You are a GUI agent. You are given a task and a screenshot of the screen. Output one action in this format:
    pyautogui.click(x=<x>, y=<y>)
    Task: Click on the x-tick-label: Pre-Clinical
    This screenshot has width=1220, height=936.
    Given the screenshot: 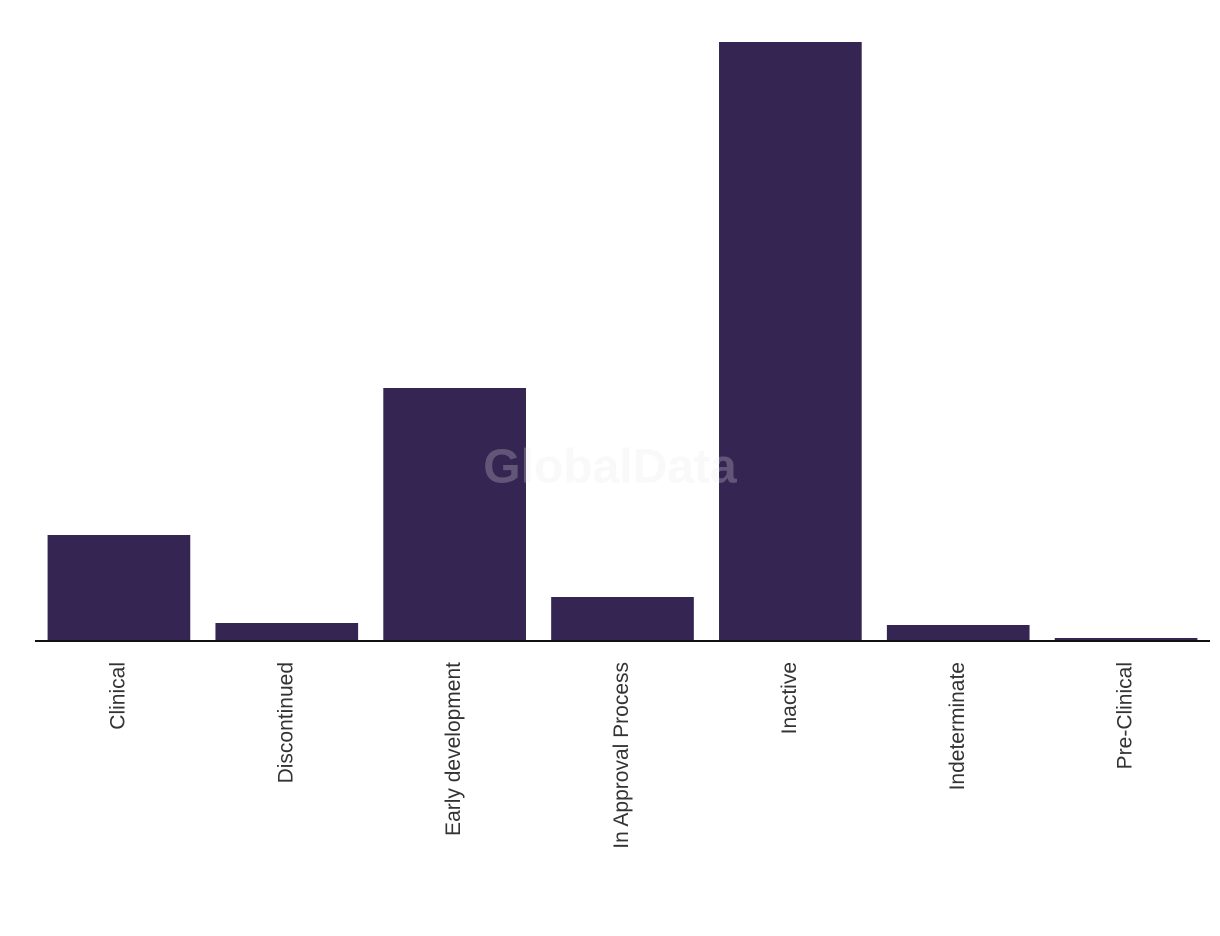 What is the action you would take?
    pyautogui.click(x=1125, y=715)
    